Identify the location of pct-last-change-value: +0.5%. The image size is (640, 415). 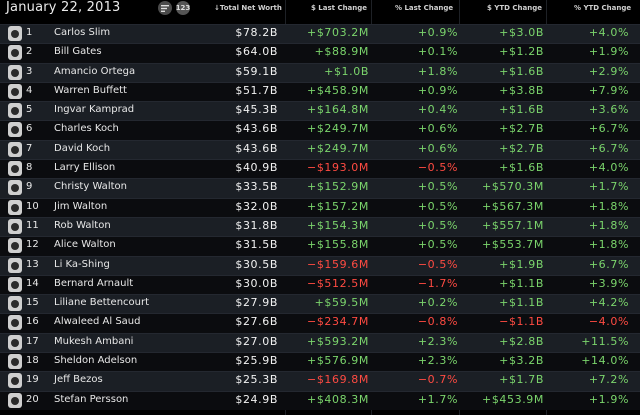
(437, 206).